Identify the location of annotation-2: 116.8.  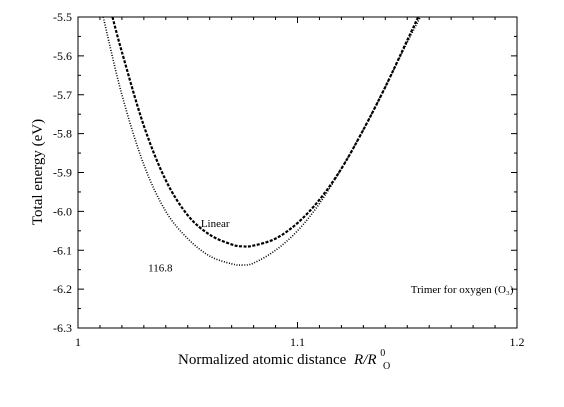
(160, 269).